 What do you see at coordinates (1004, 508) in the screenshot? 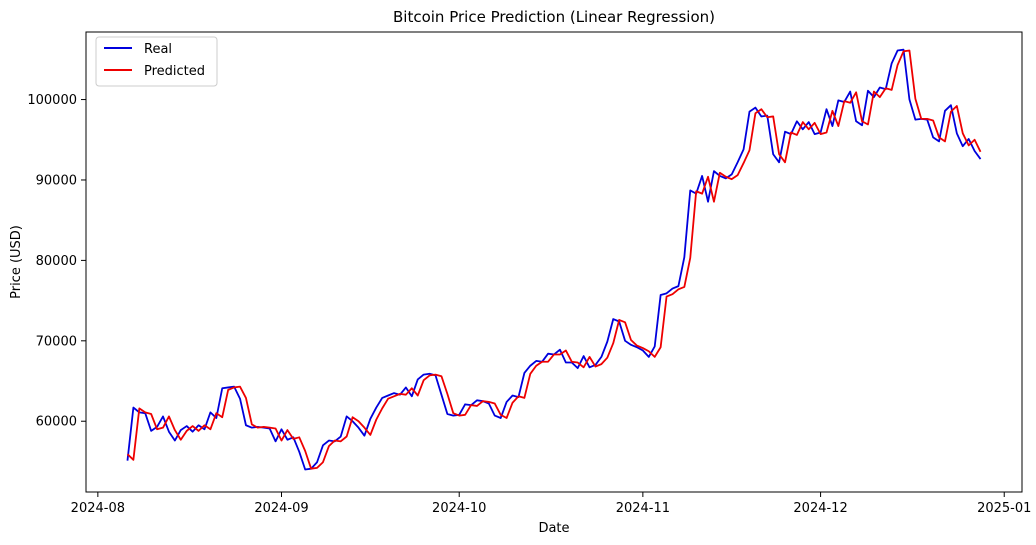
I see `x-tick-label: 2025-01` at bounding box center [1004, 508].